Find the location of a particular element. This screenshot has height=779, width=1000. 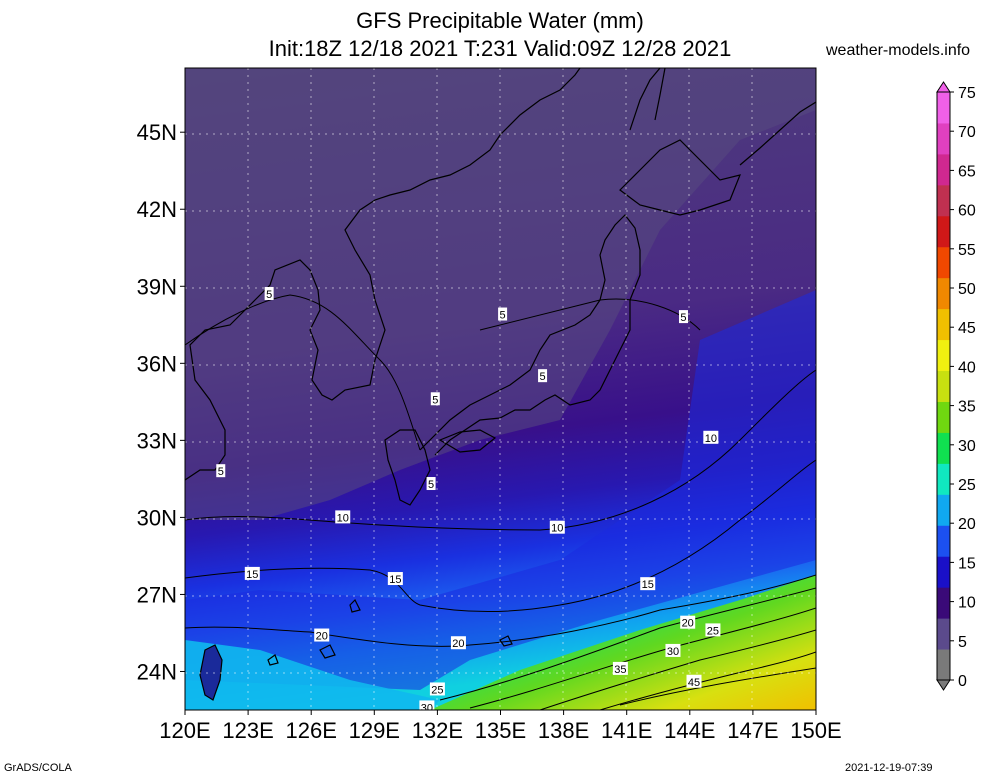

lat-tick-label: 24N is located at coordinates (157, 671).